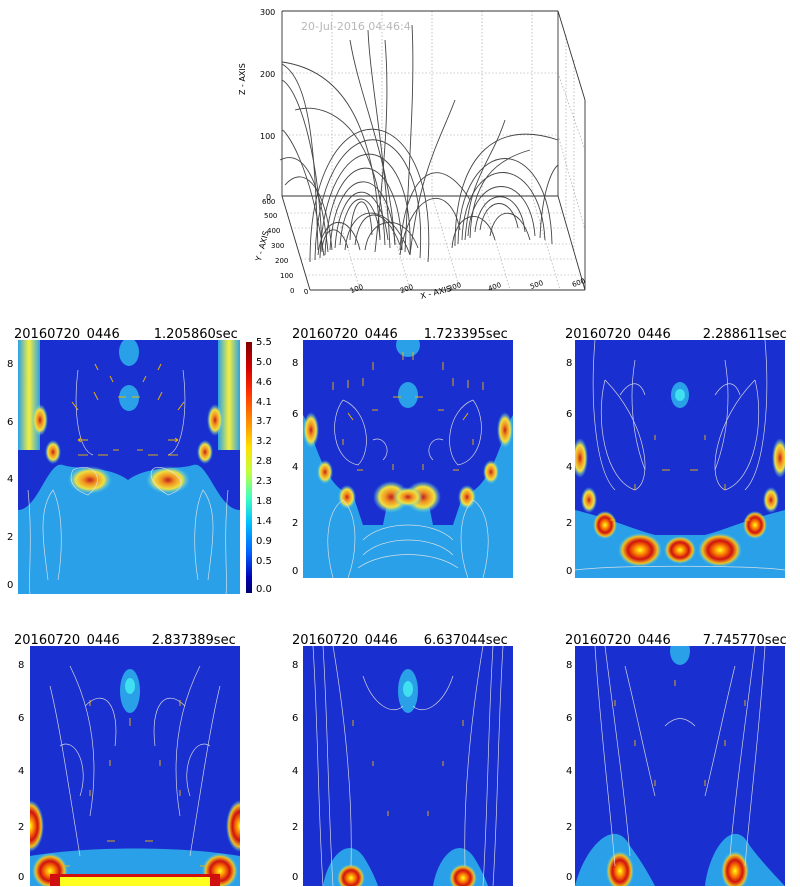 The image size is (800, 887). Describe the element at coordinates (21, 771) in the screenshot. I see `panel-4-ytick: 4` at that location.